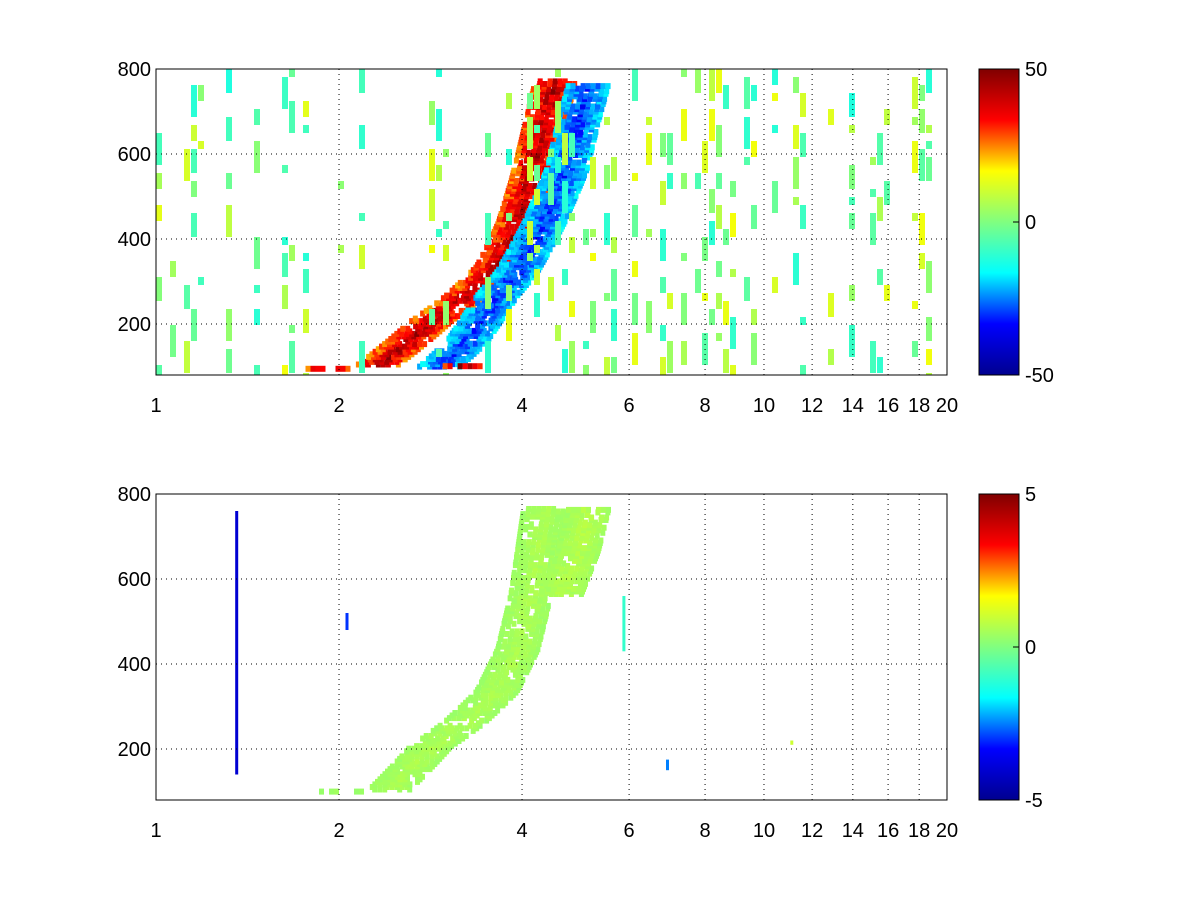 This screenshot has height=900, width=1200. Describe the element at coordinates (1030, 223) in the screenshot. I see `colorbar-tick-label: 0` at that location.